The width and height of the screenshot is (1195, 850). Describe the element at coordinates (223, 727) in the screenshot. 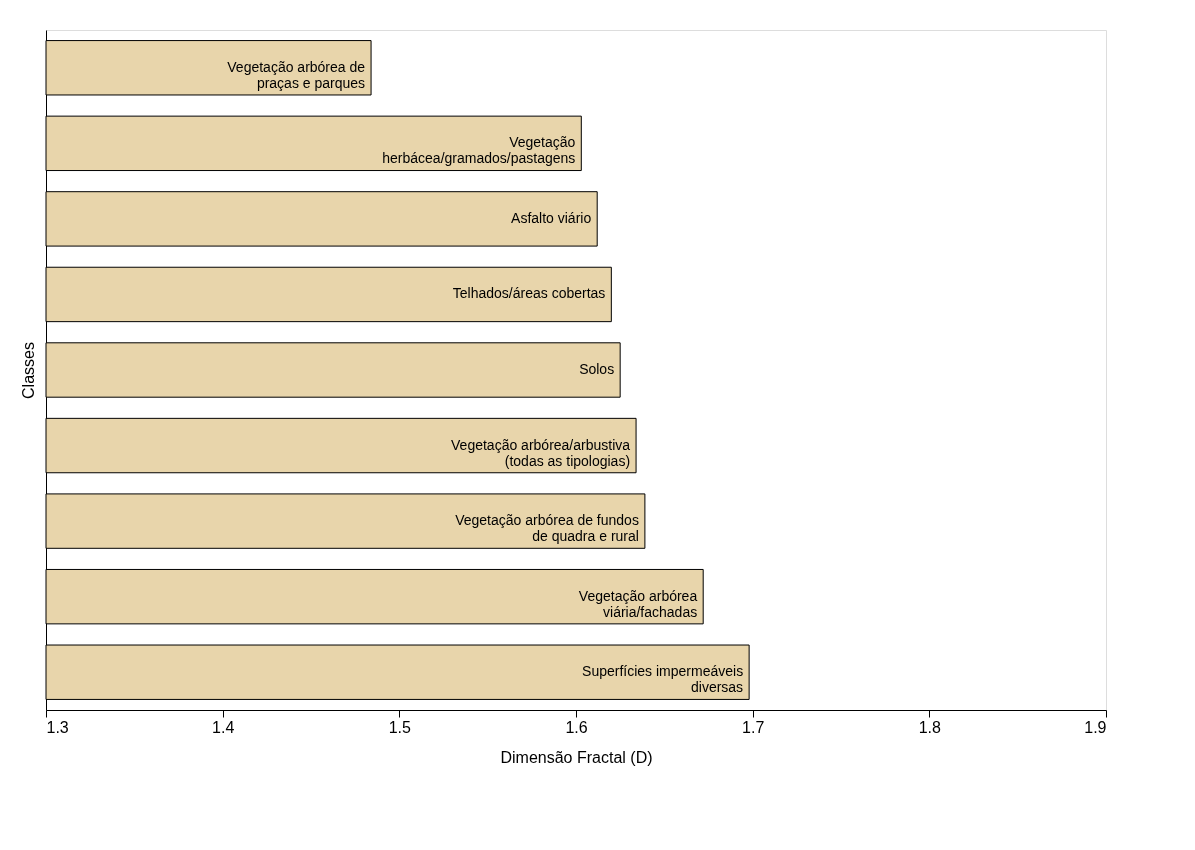

I see `x-tick-label: 1.4` at that location.